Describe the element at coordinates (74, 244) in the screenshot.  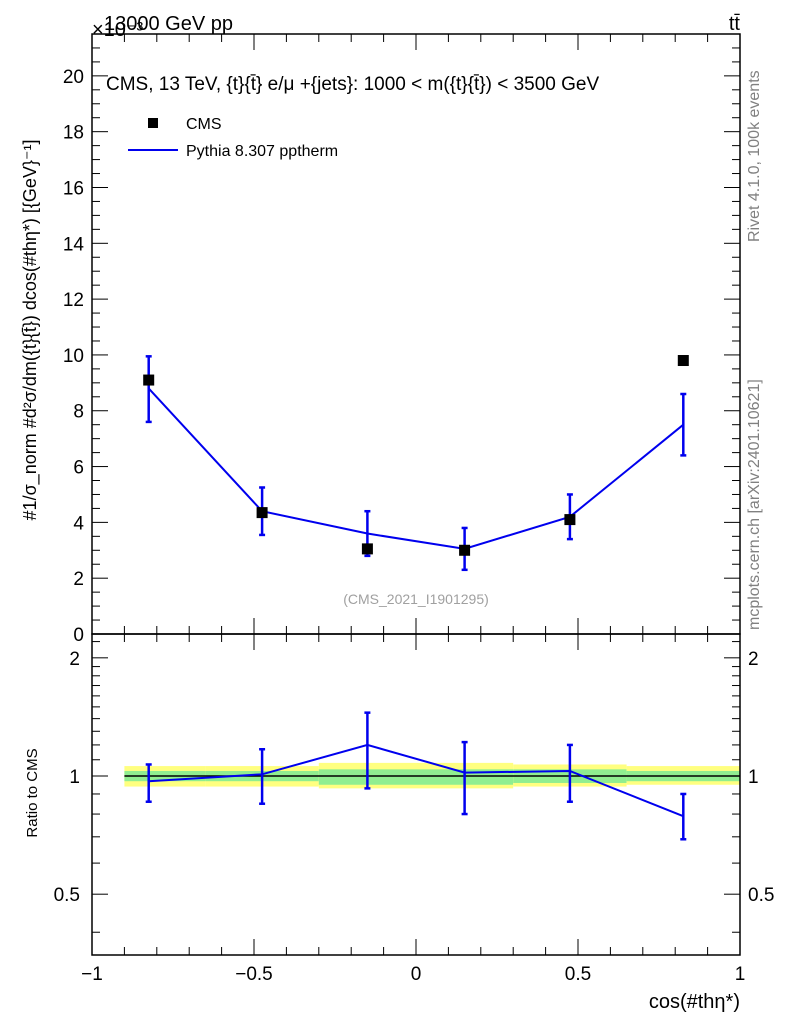
I see `main-y-tick-label: 14` at that location.